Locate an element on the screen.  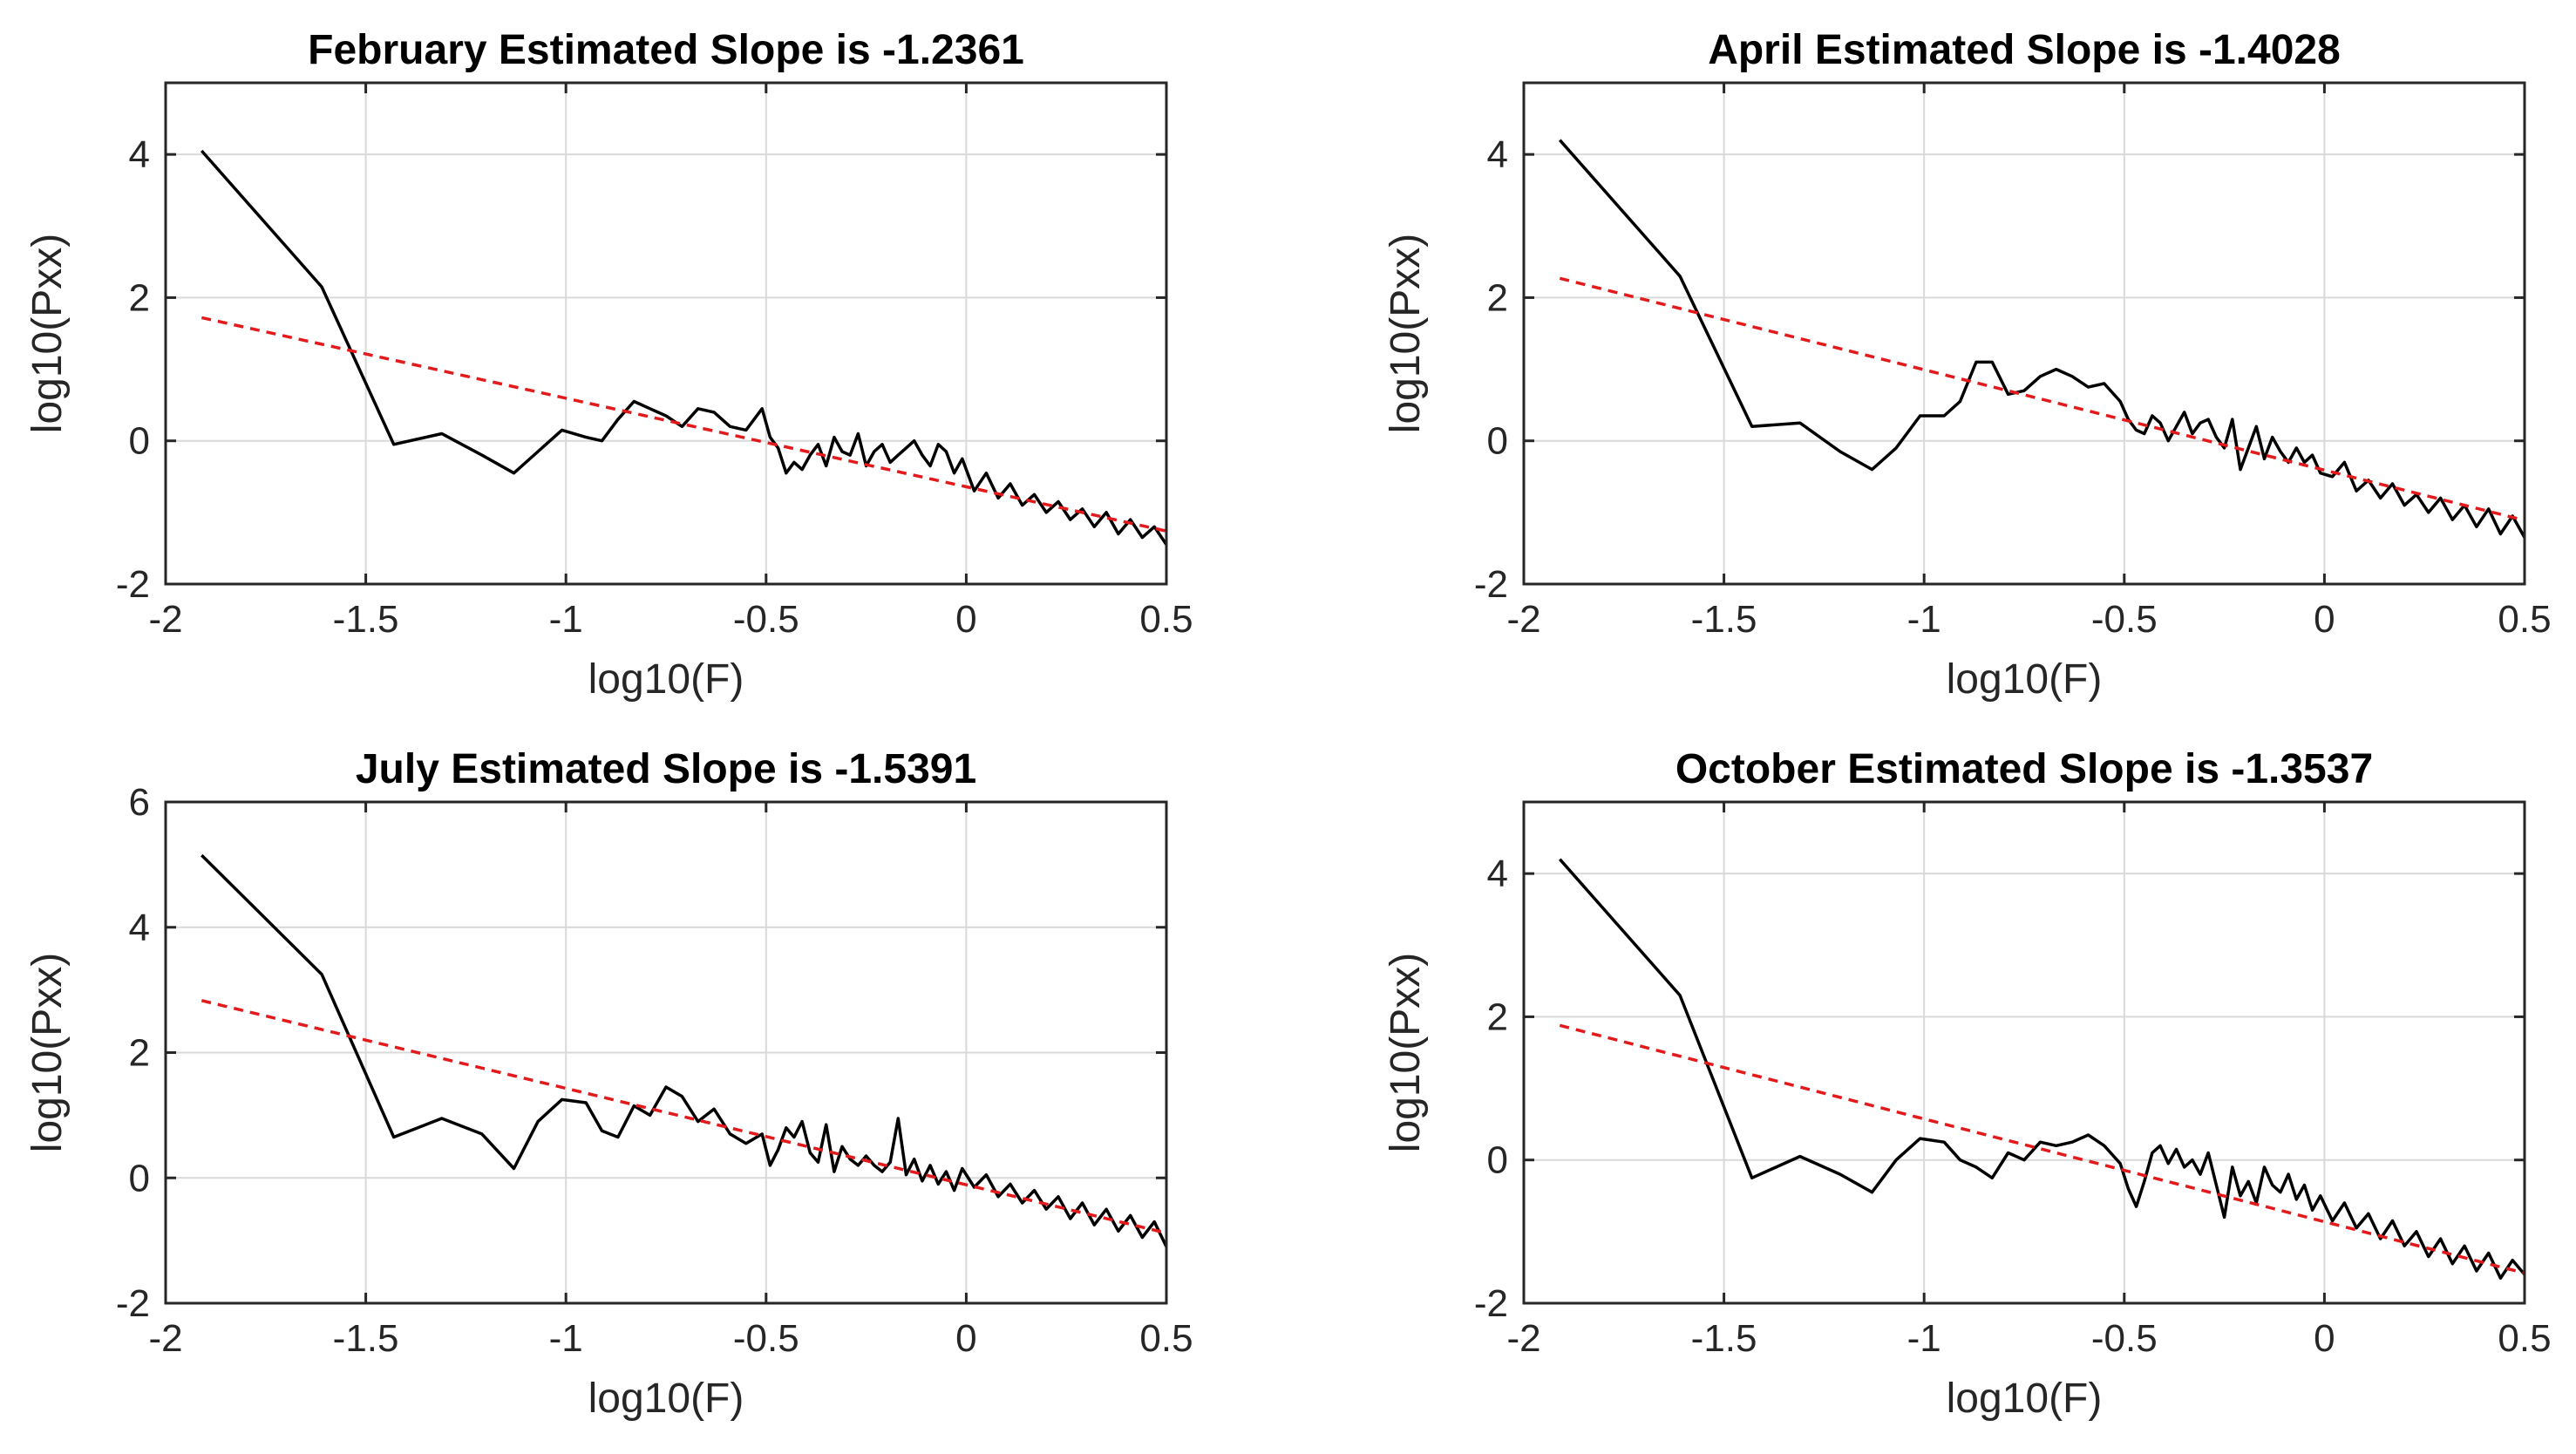
chart-title: October Estimated Slope is -1.3537 is located at coordinates (2024, 769).